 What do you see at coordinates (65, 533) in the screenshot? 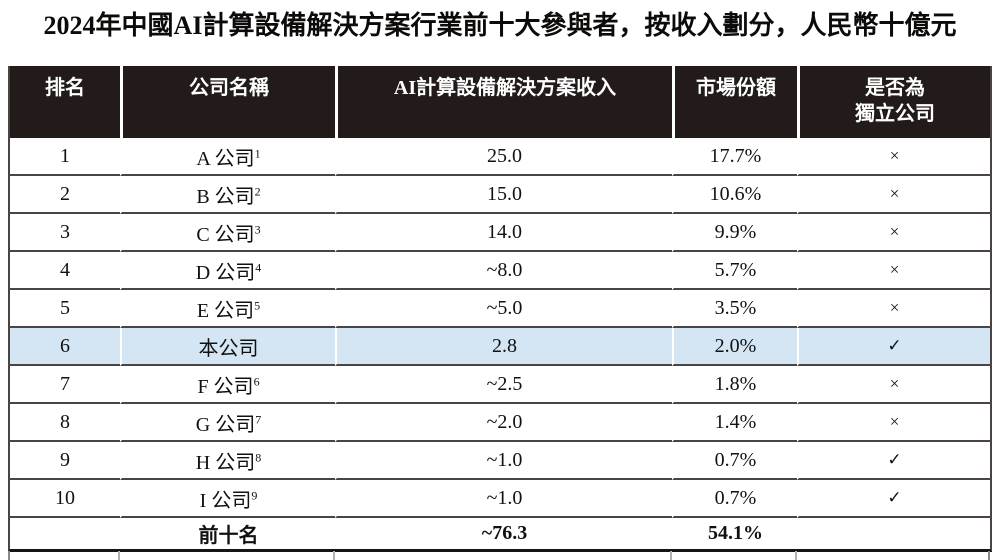
I see `rank-cell` at bounding box center [65, 533].